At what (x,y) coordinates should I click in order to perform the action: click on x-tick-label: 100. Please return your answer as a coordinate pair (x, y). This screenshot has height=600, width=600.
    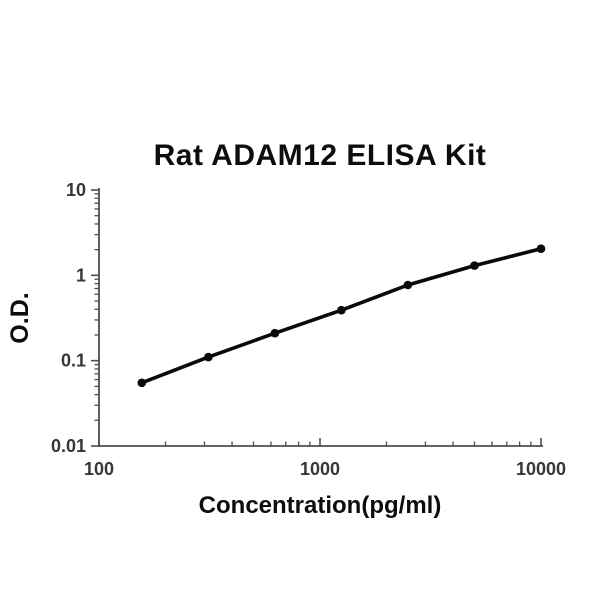
    Looking at the image, I should click on (99, 469).